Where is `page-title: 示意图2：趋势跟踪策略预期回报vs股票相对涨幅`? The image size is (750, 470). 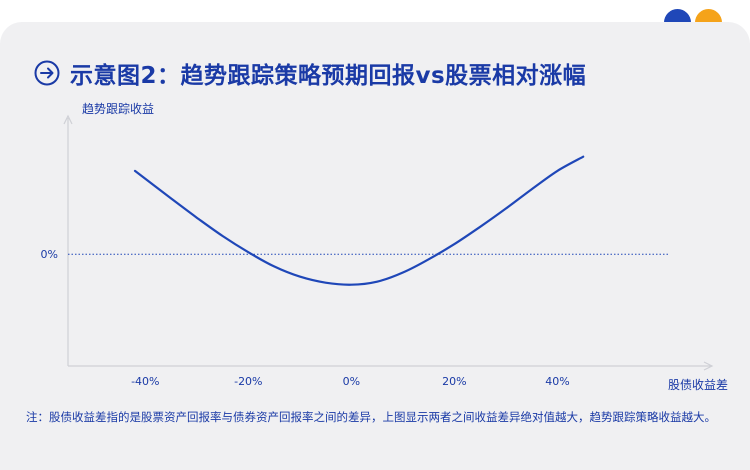
page-title: 示意图2：趋势跟踪策略预期回报vs股票相对涨幅 is located at coordinates (328, 76).